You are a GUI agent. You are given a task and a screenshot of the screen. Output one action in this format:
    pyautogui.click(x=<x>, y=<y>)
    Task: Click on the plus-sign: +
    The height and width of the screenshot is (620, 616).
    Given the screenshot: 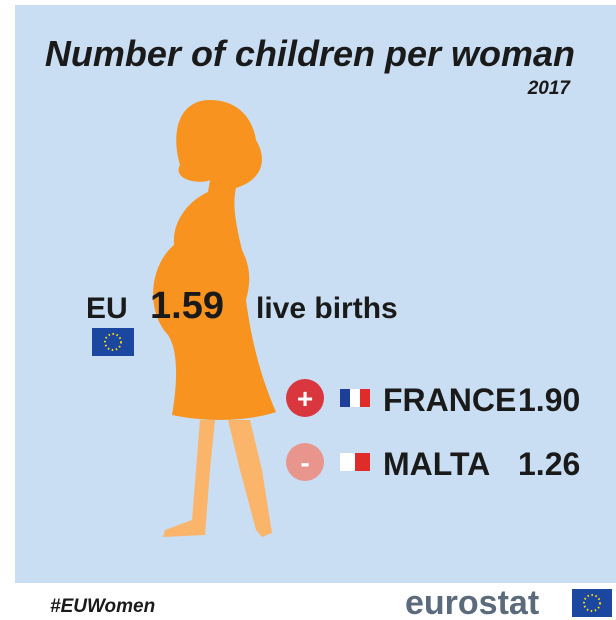 What is the action you would take?
    pyautogui.click(x=305, y=398)
    